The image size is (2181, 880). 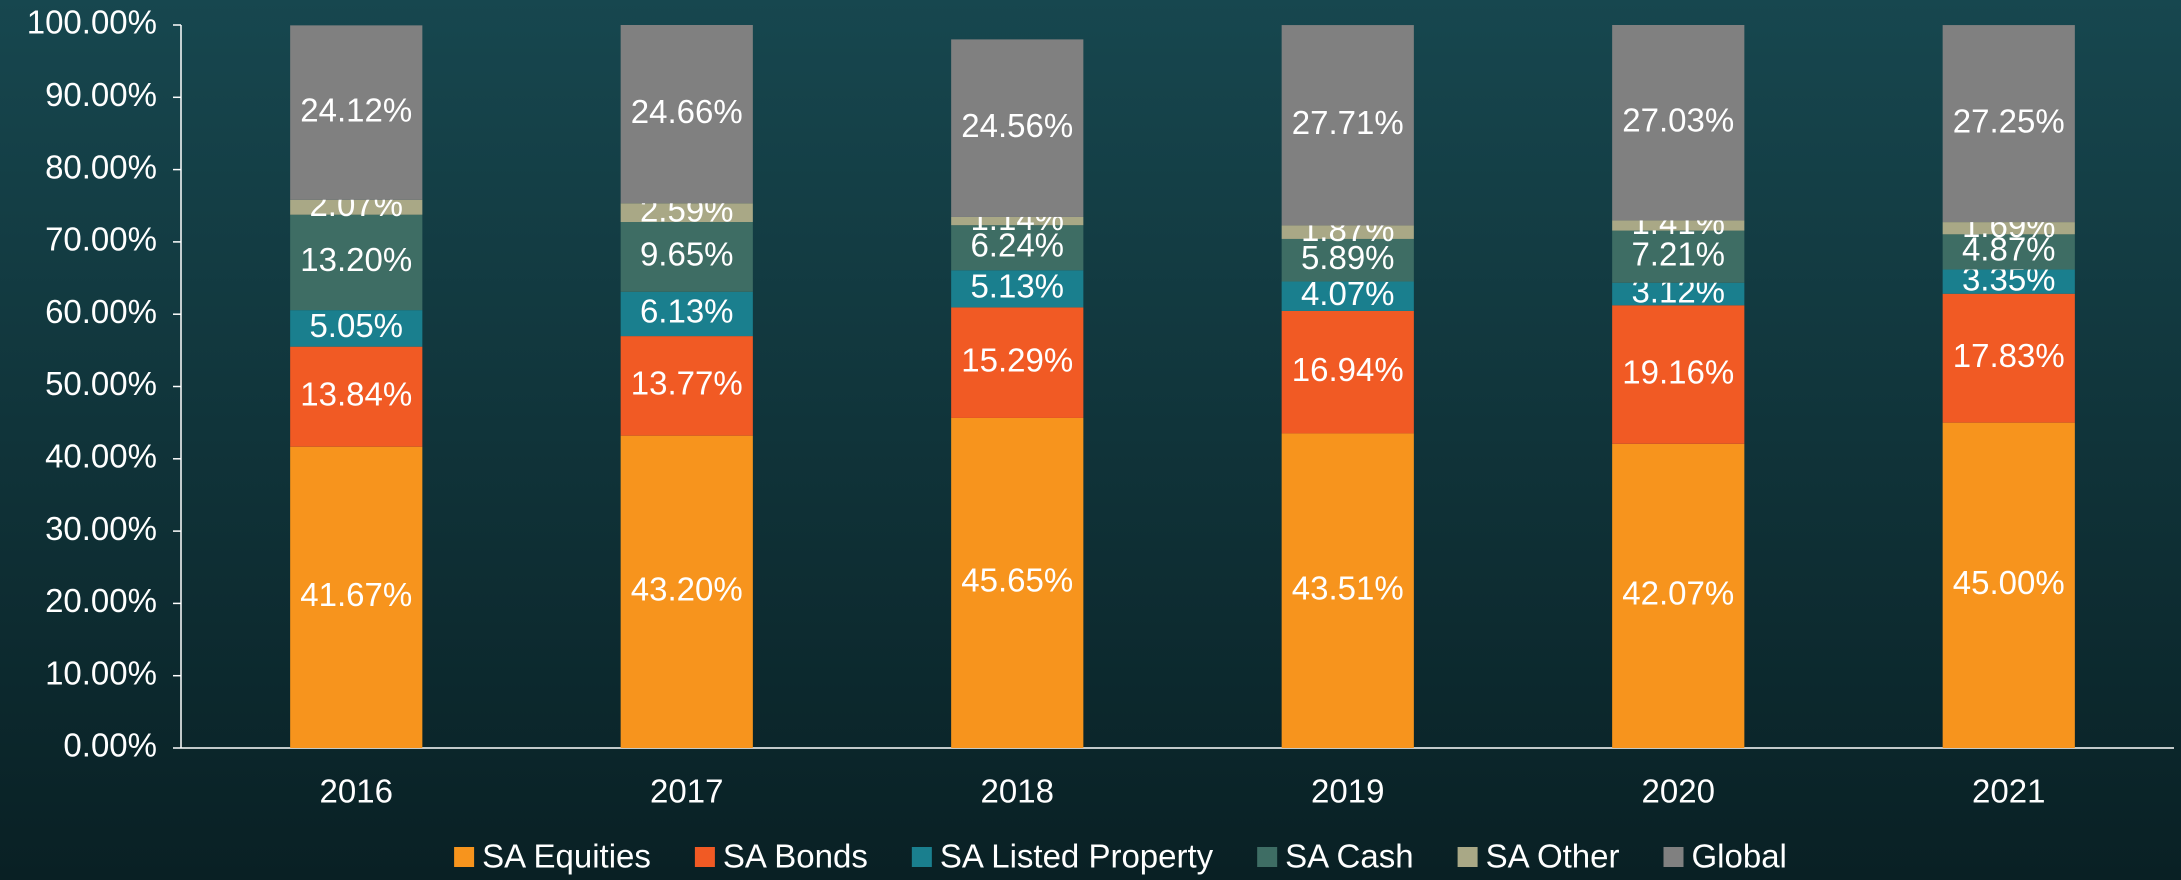 I want to click on y-tick-label: 40.00%, so click(x=101, y=456).